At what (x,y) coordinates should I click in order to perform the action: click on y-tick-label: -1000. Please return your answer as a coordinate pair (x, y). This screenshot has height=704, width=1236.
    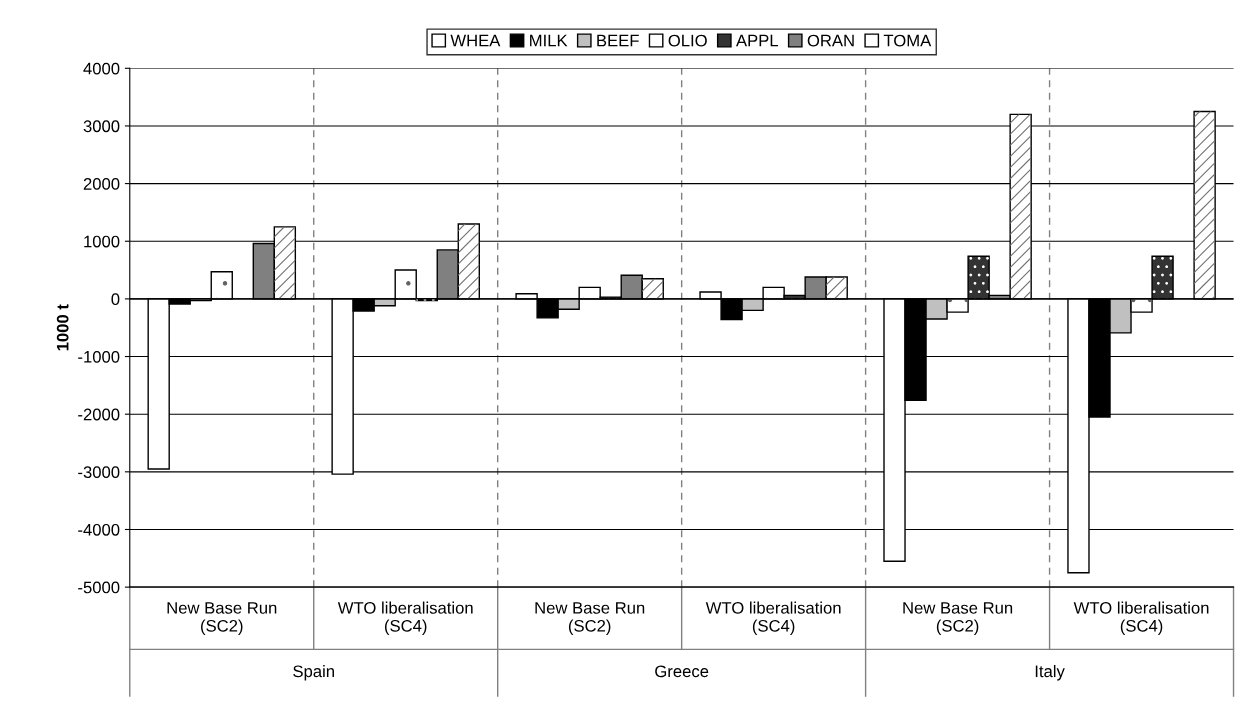
    Looking at the image, I should click on (99, 356).